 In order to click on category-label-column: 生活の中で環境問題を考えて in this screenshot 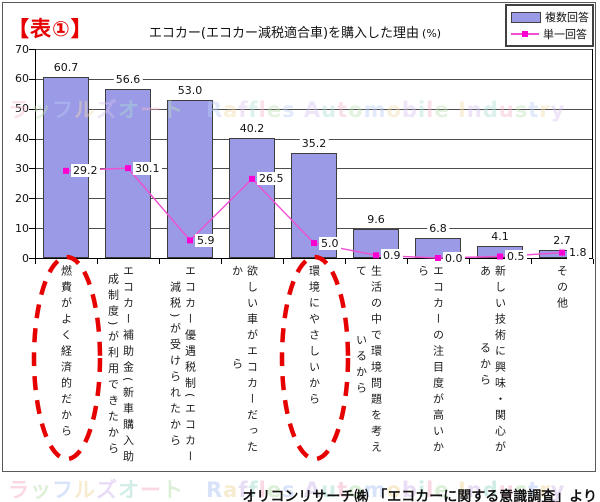, I will do `click(368, 361)`.